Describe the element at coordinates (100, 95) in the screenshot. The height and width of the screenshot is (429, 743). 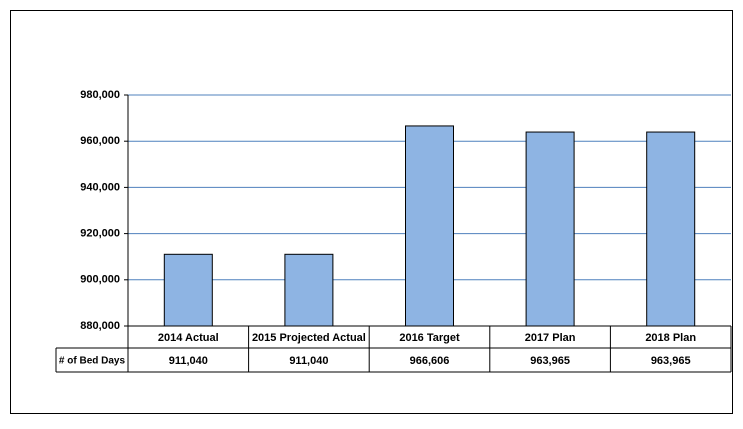
I see `y-tick-label: 980,000` at that location.